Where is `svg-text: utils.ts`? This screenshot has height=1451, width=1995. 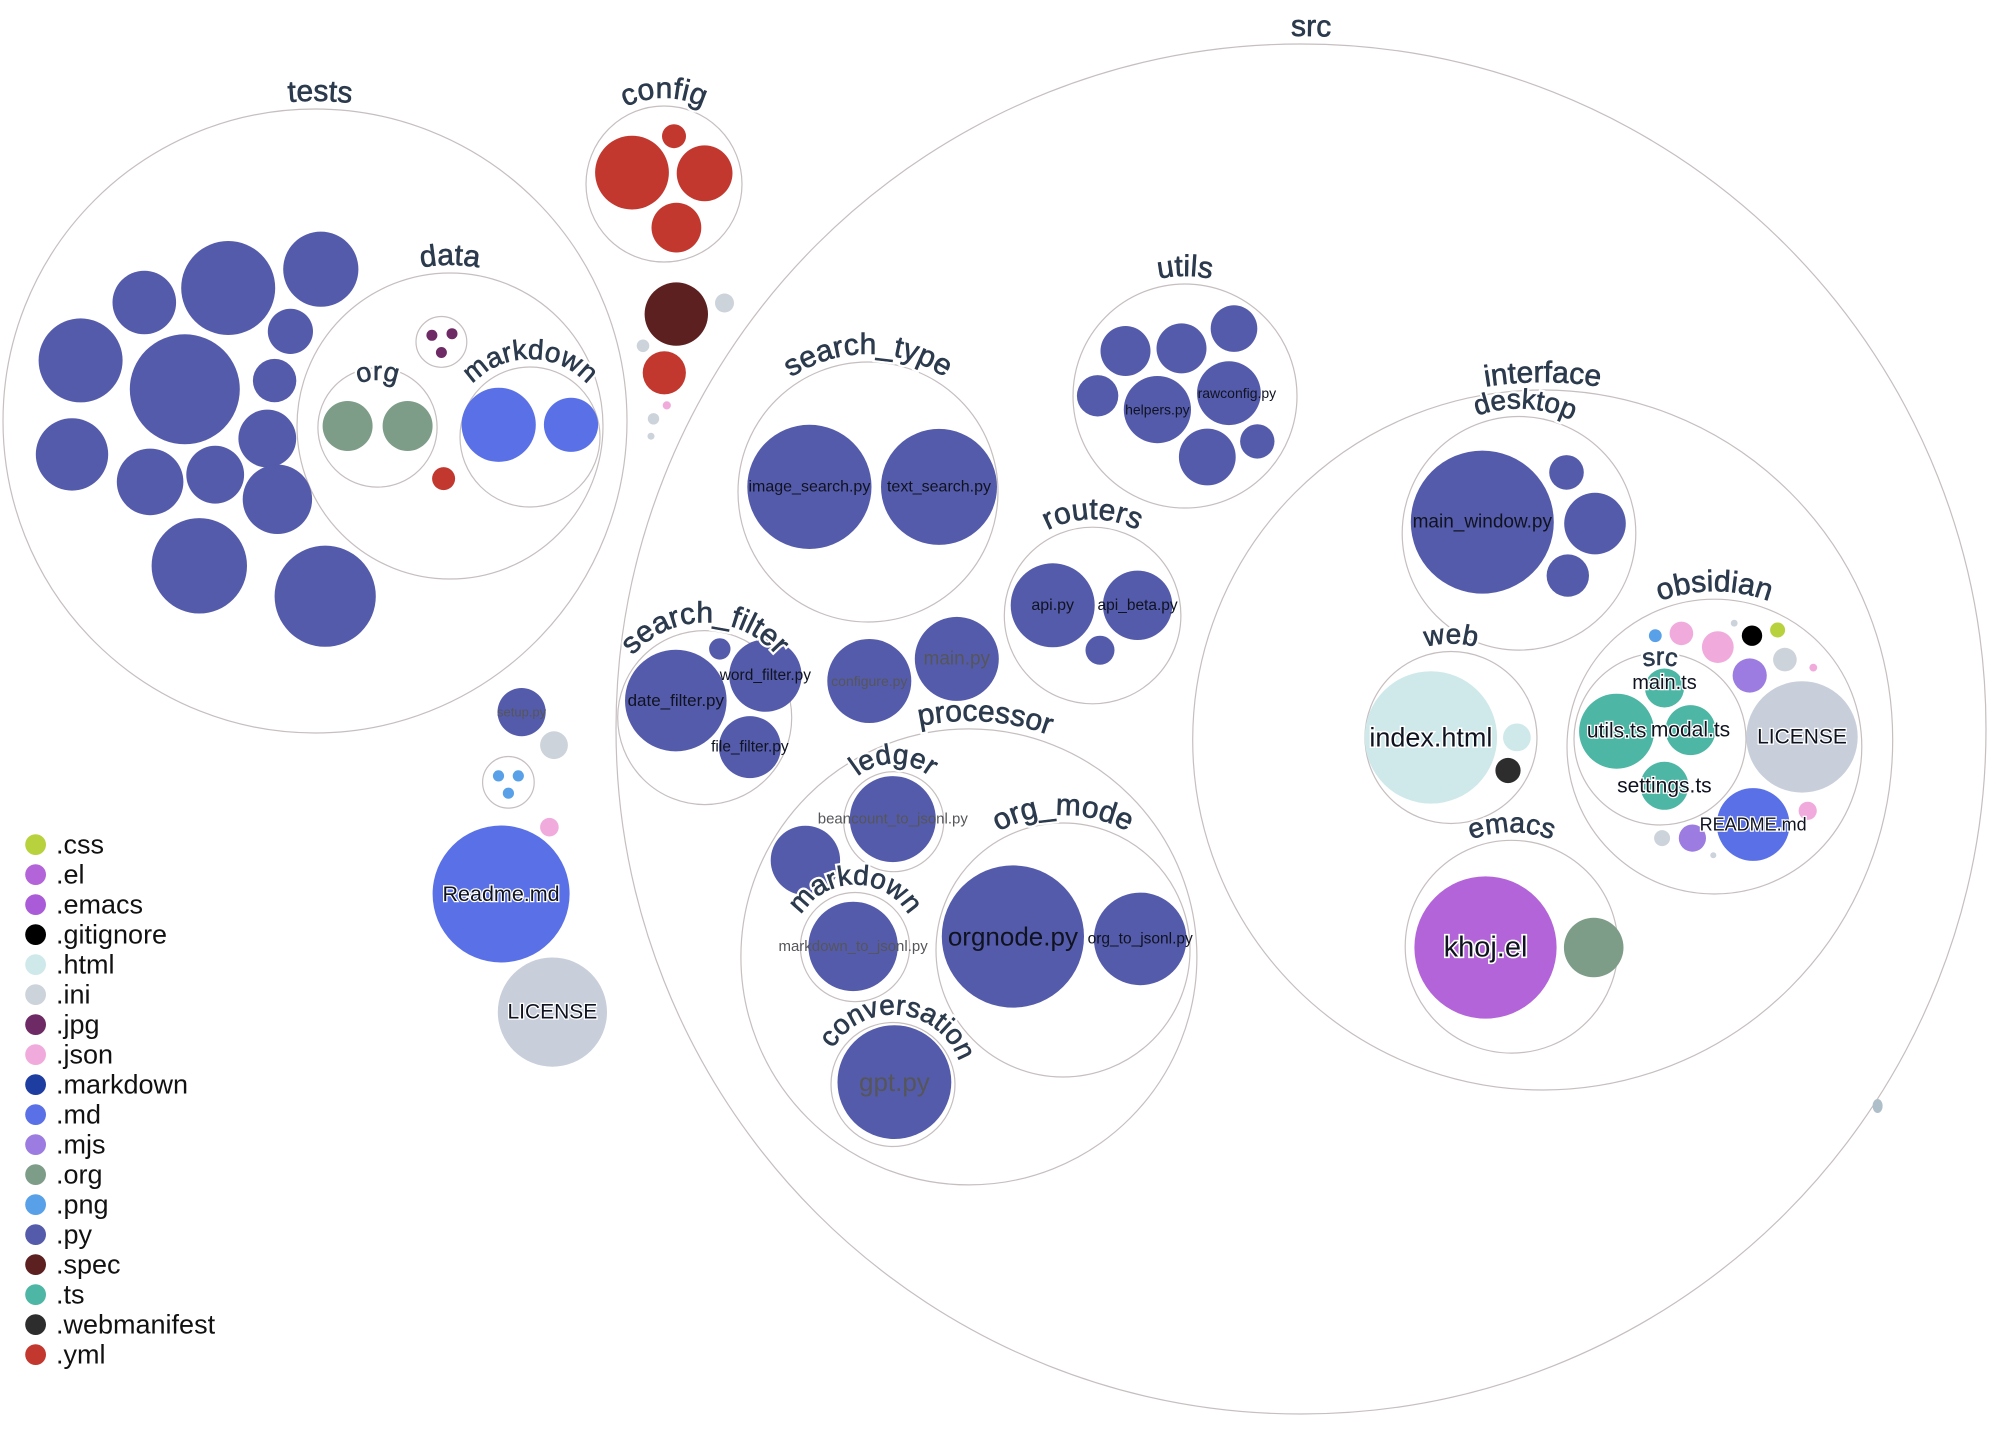
svg-text: utils.ts is located at coordinates (1617, 731).